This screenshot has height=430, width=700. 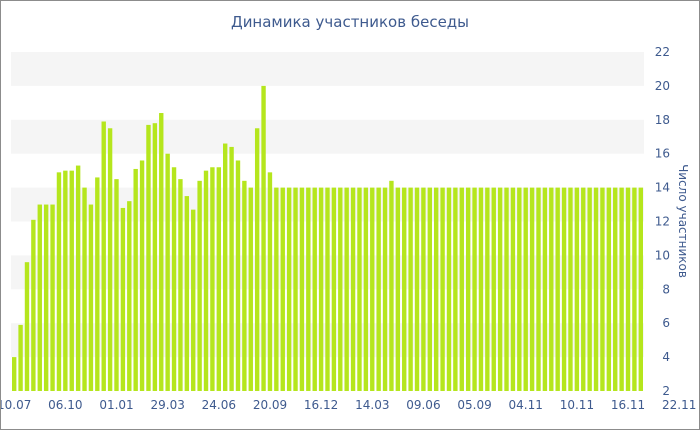 I want to click on x-tick-label: 01.01, so click(x=116, y=405).